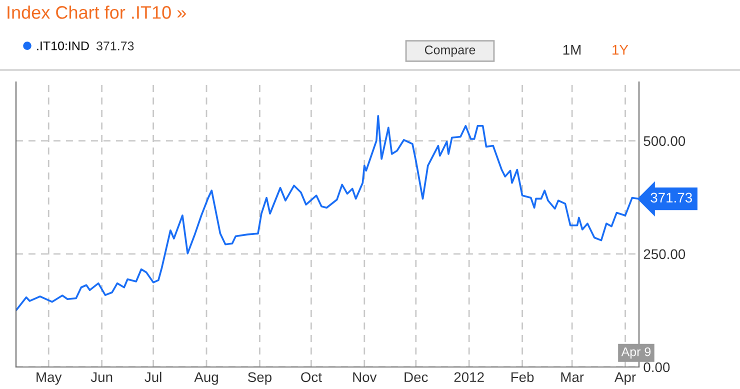 The width and height of the screenshot is (740, 389). Describe the element at coordinates (671, 197) in the screenshot. I see `annotation: 371.73` at that location.